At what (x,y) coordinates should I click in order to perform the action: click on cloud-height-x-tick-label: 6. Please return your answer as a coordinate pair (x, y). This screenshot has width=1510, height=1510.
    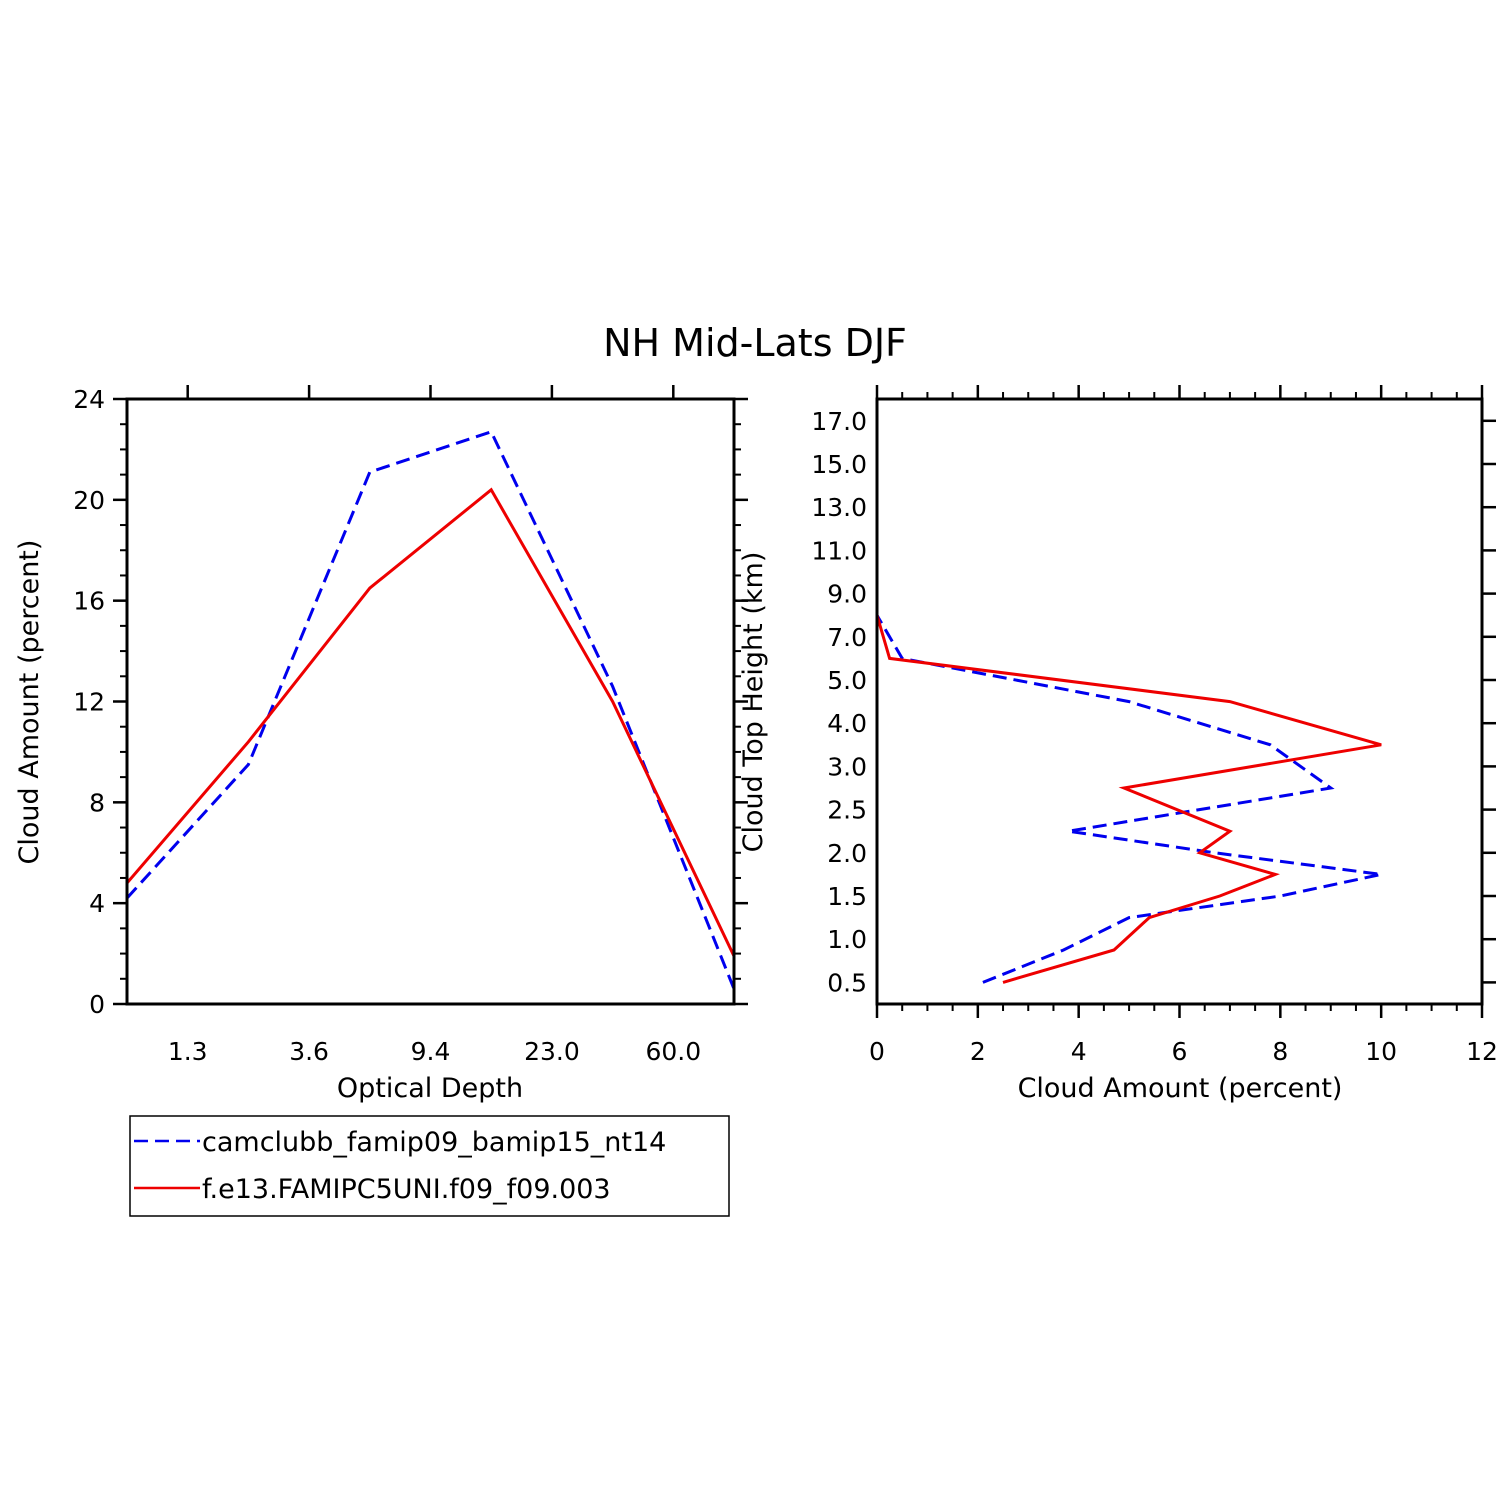
    Looking at the image, I should click on (1180, 1051).